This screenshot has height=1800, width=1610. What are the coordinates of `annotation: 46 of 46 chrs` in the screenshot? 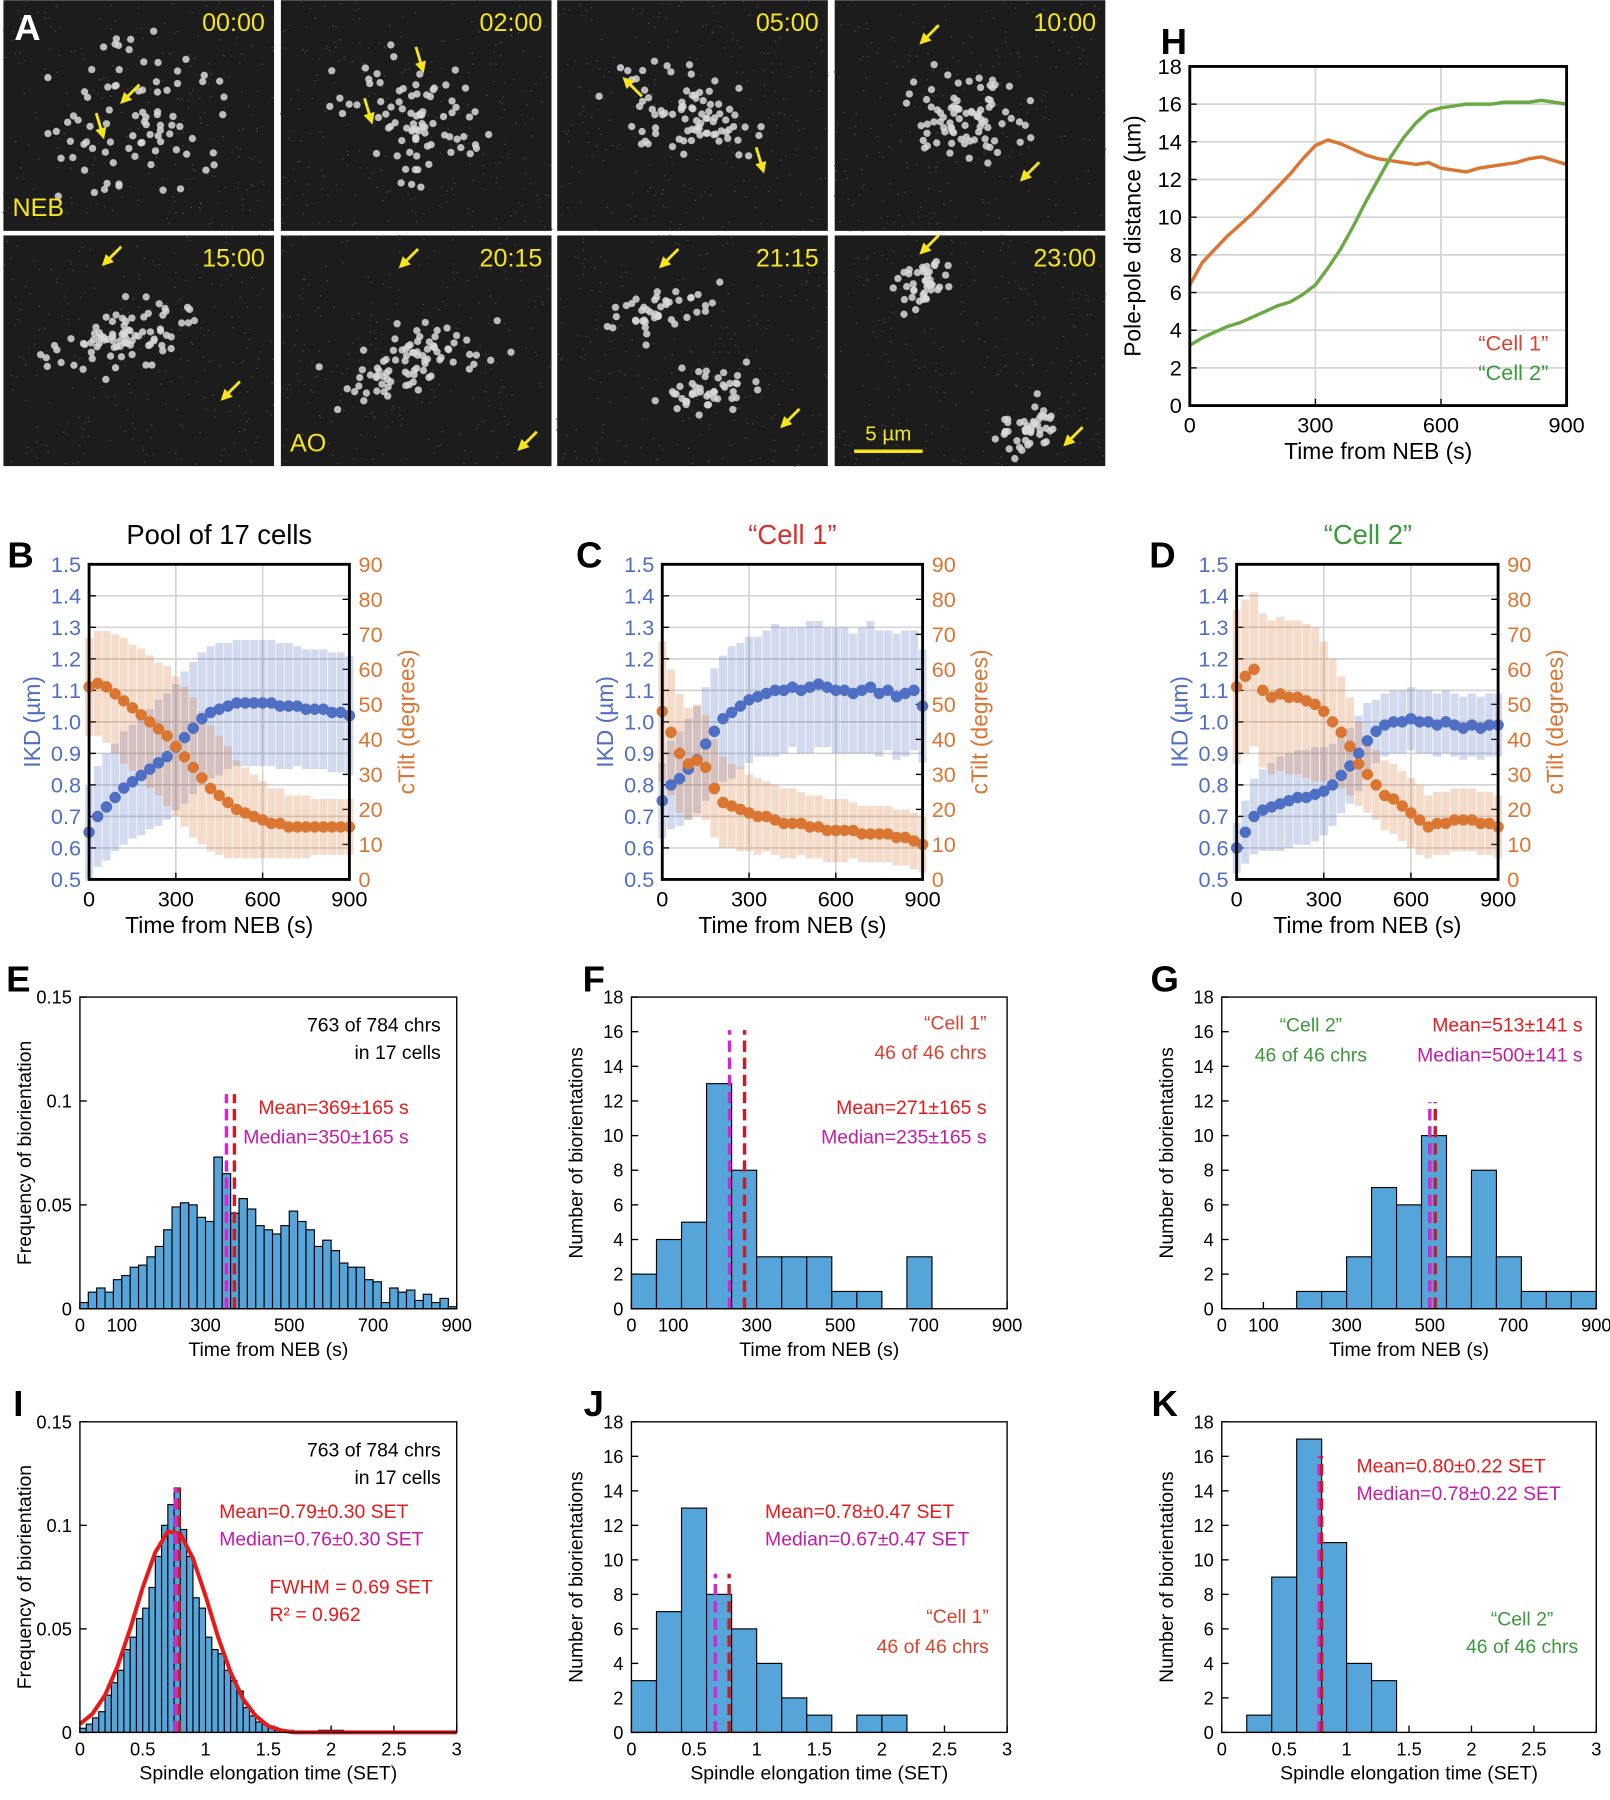 It's located at (930, 1053).